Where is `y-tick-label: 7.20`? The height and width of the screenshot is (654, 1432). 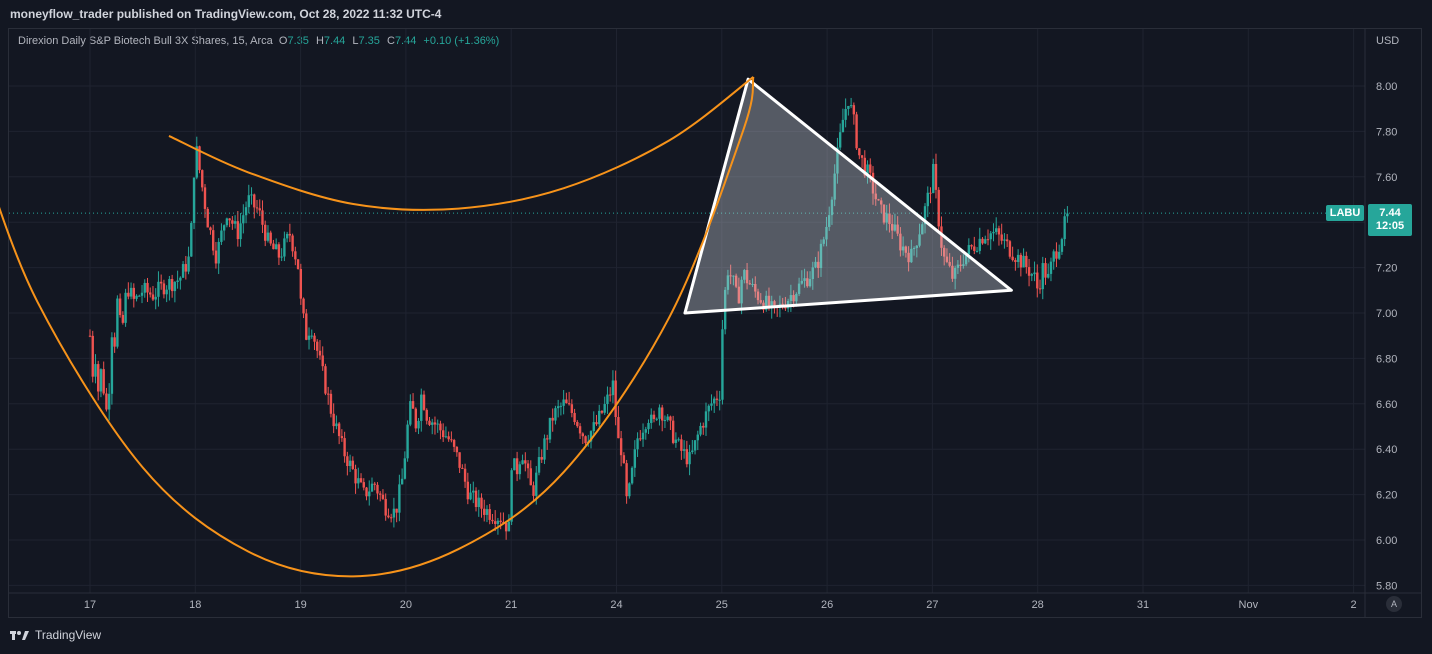
y-tick-label: 7.20 is located at coordinates (1386, 269).